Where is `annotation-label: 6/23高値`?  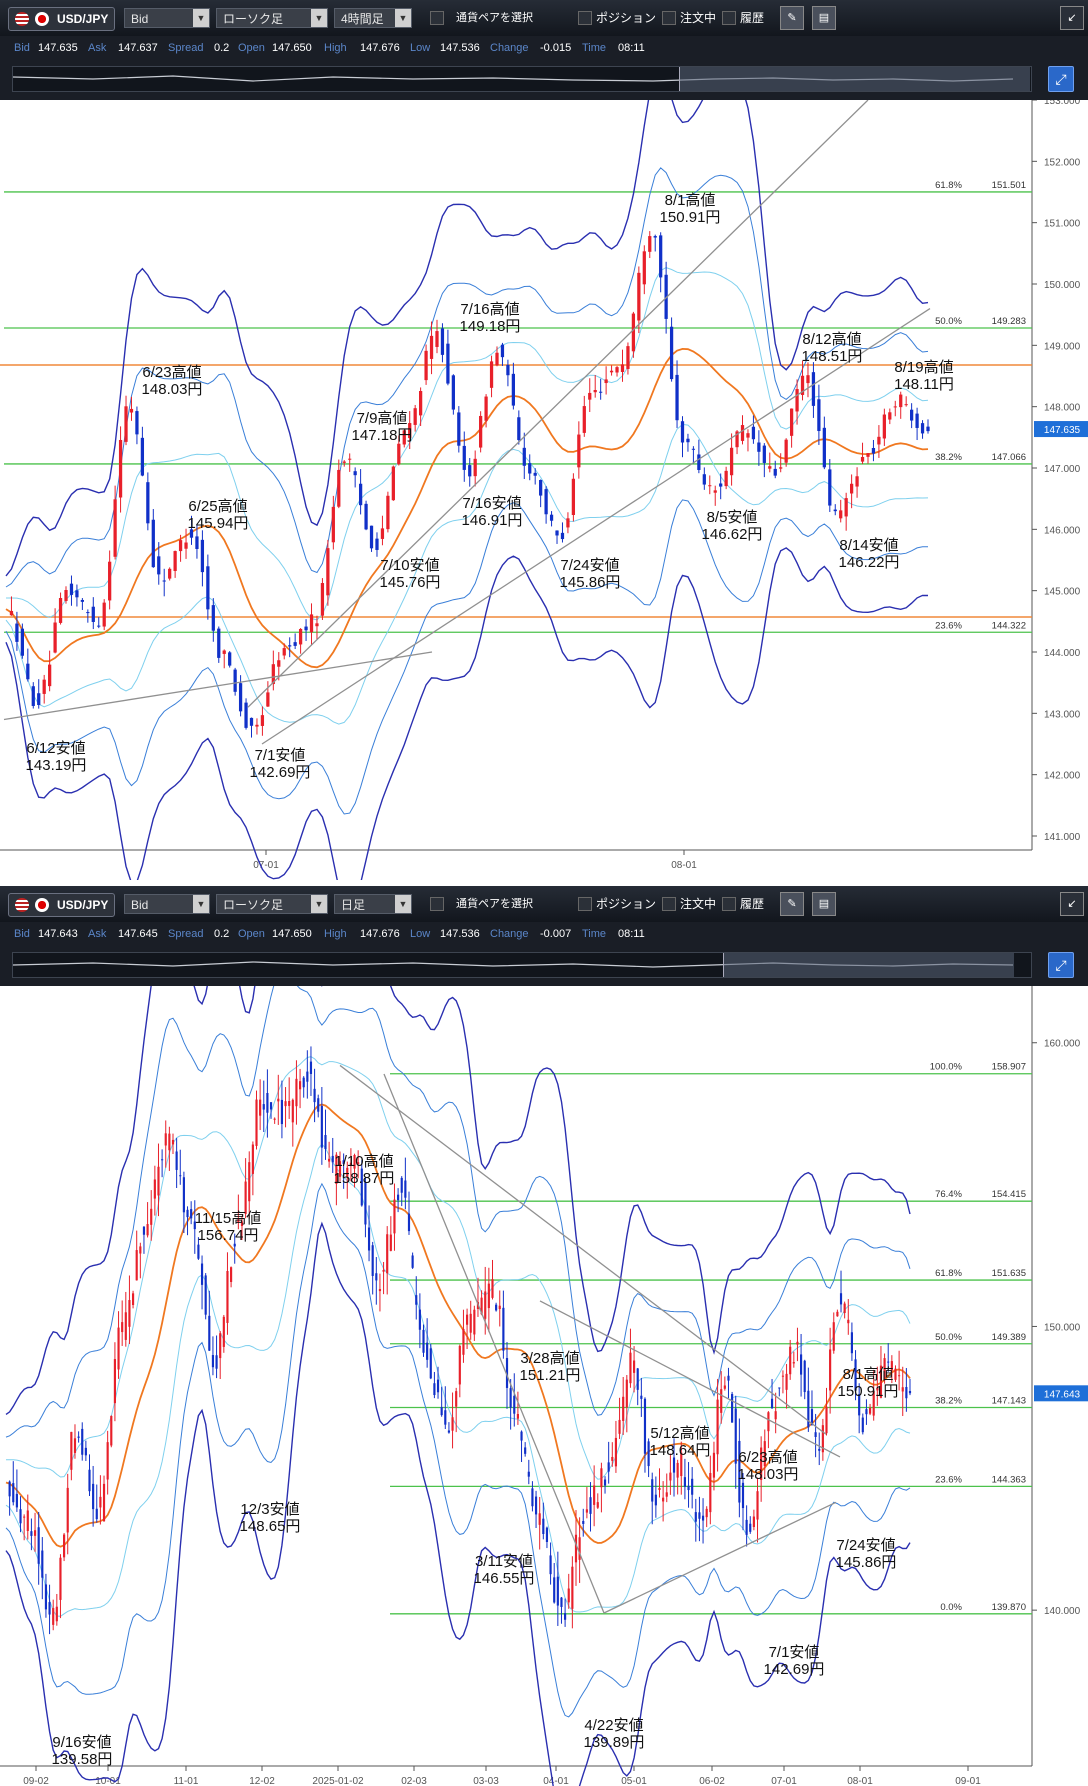 annotation-label: 6/23高値 is located at coordinates (171, 372).